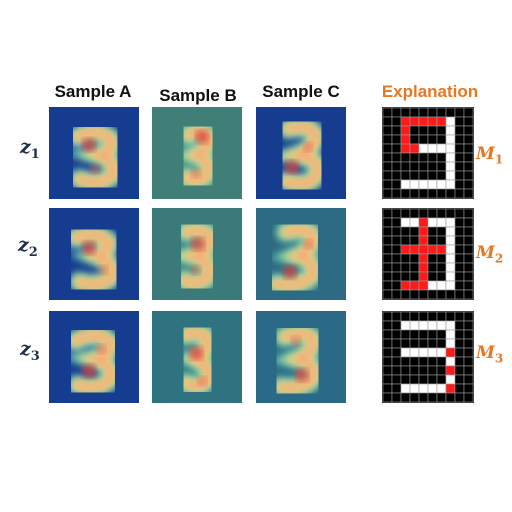  What do you see at coordinates (197, 254) in the screenshot?
I see `heatmap-z2-sample-b` at bounding box center [197, 254].